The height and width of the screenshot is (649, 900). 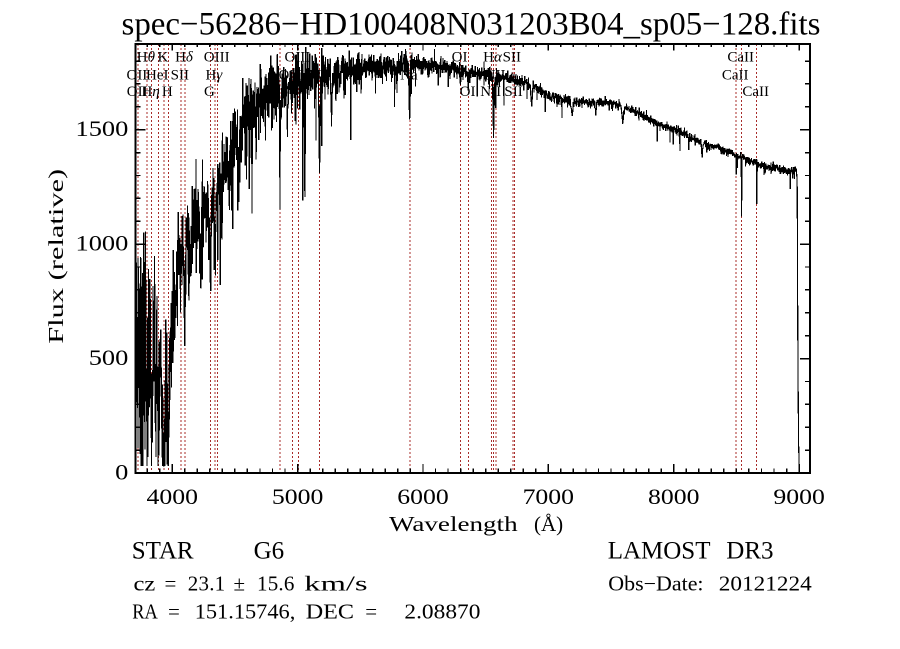 I want to click on svg-text: Hγ, so click(x=215, y=75).